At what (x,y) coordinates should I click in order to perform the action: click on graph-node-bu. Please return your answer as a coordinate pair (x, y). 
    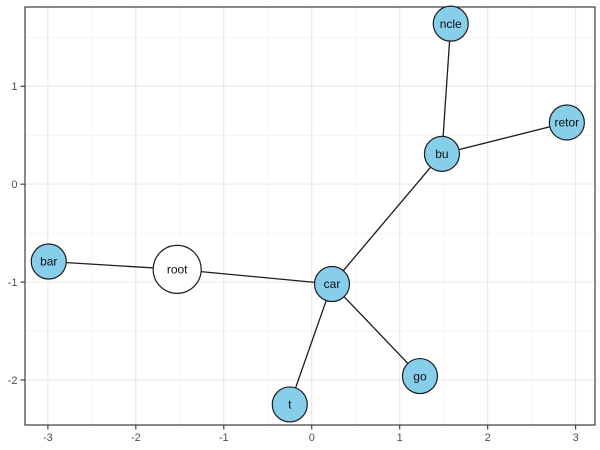
    Looking at the image, I should click on (442, 153).